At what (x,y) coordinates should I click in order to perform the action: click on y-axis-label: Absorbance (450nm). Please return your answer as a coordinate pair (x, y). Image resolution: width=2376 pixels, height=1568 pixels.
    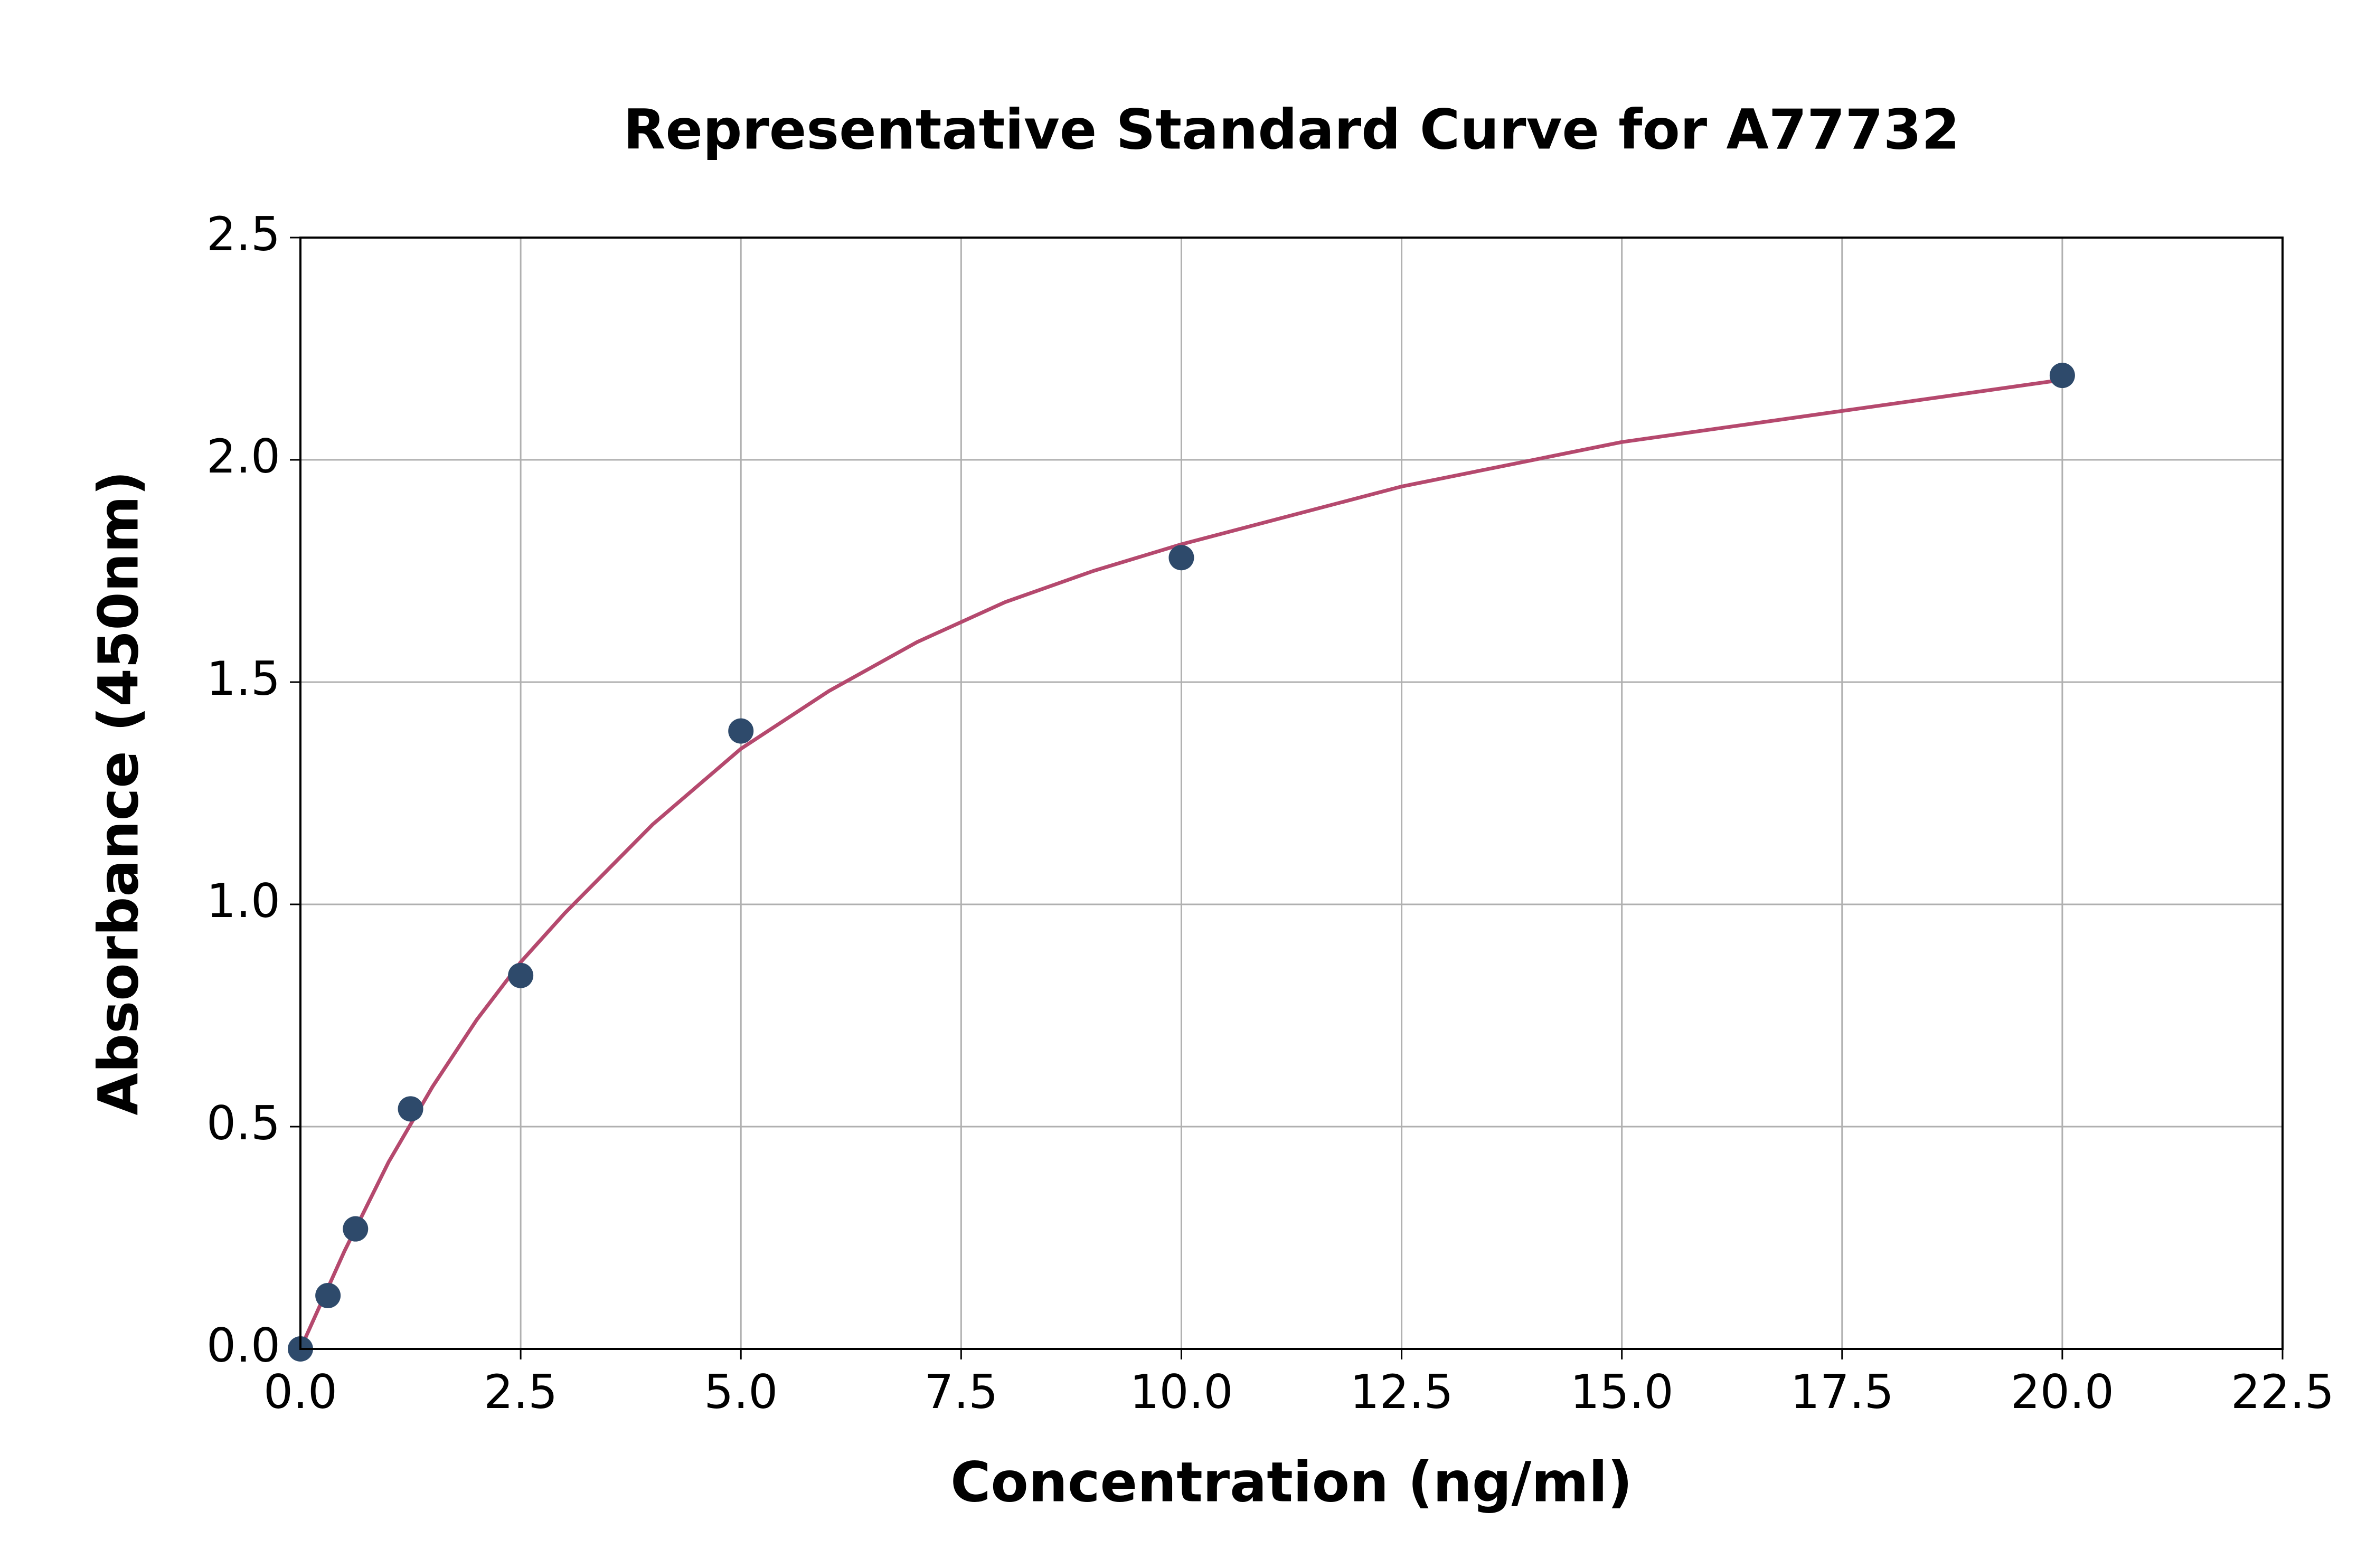
    Looking at the image, I should click on (118, 792).